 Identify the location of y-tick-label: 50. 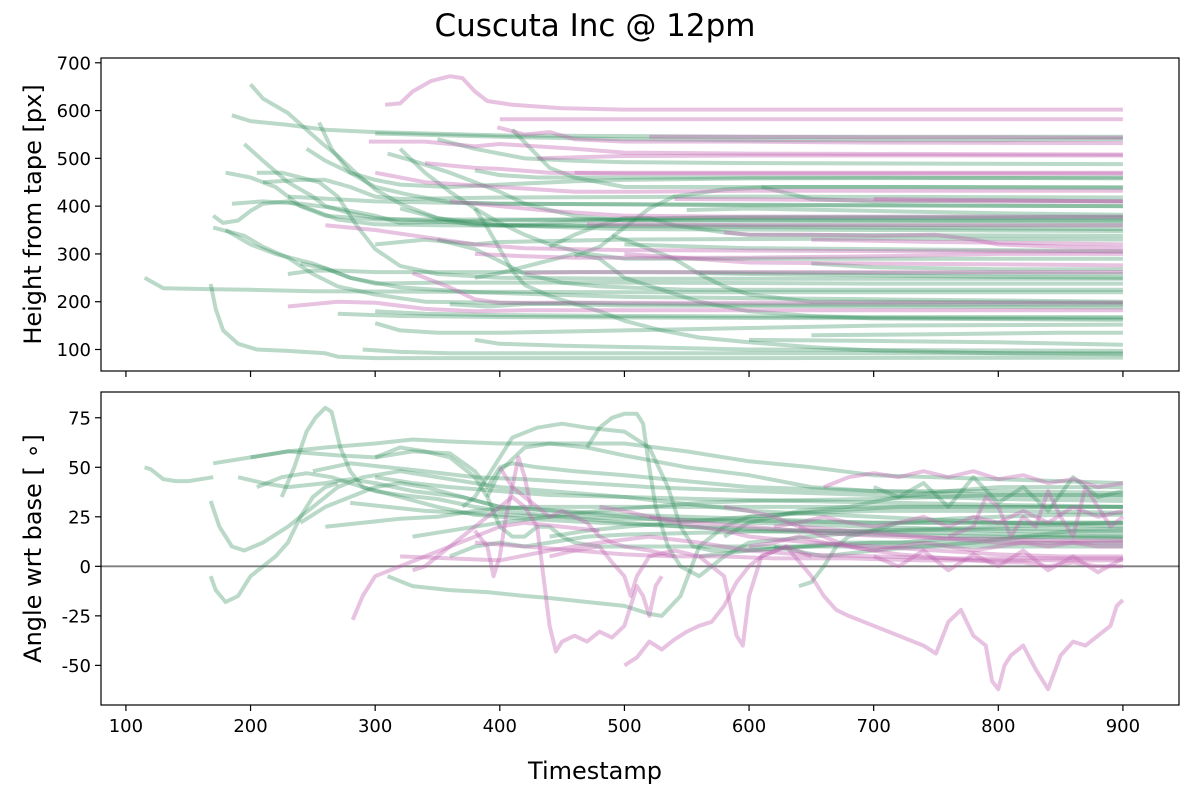
(79, 468).